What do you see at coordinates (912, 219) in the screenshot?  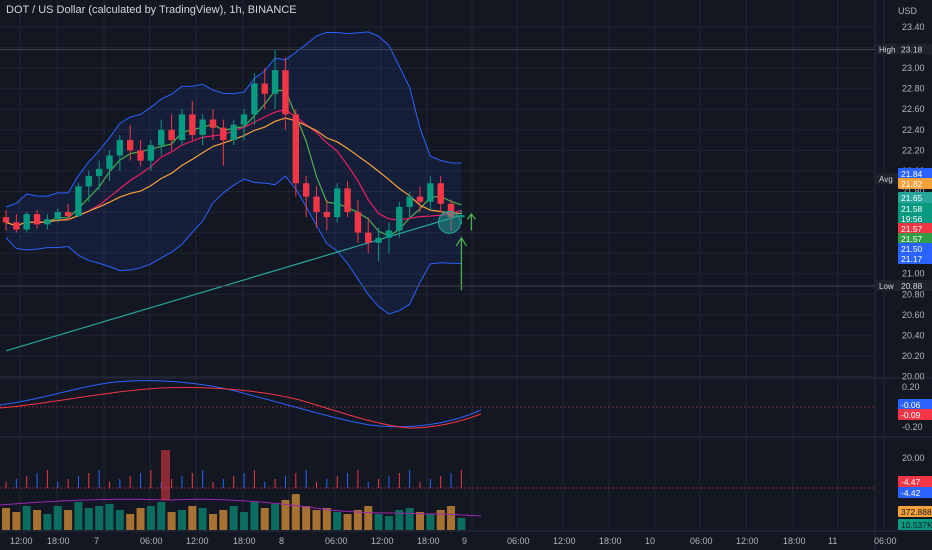 I see `price-tag: 19:56` at bounding box center [912, 219].